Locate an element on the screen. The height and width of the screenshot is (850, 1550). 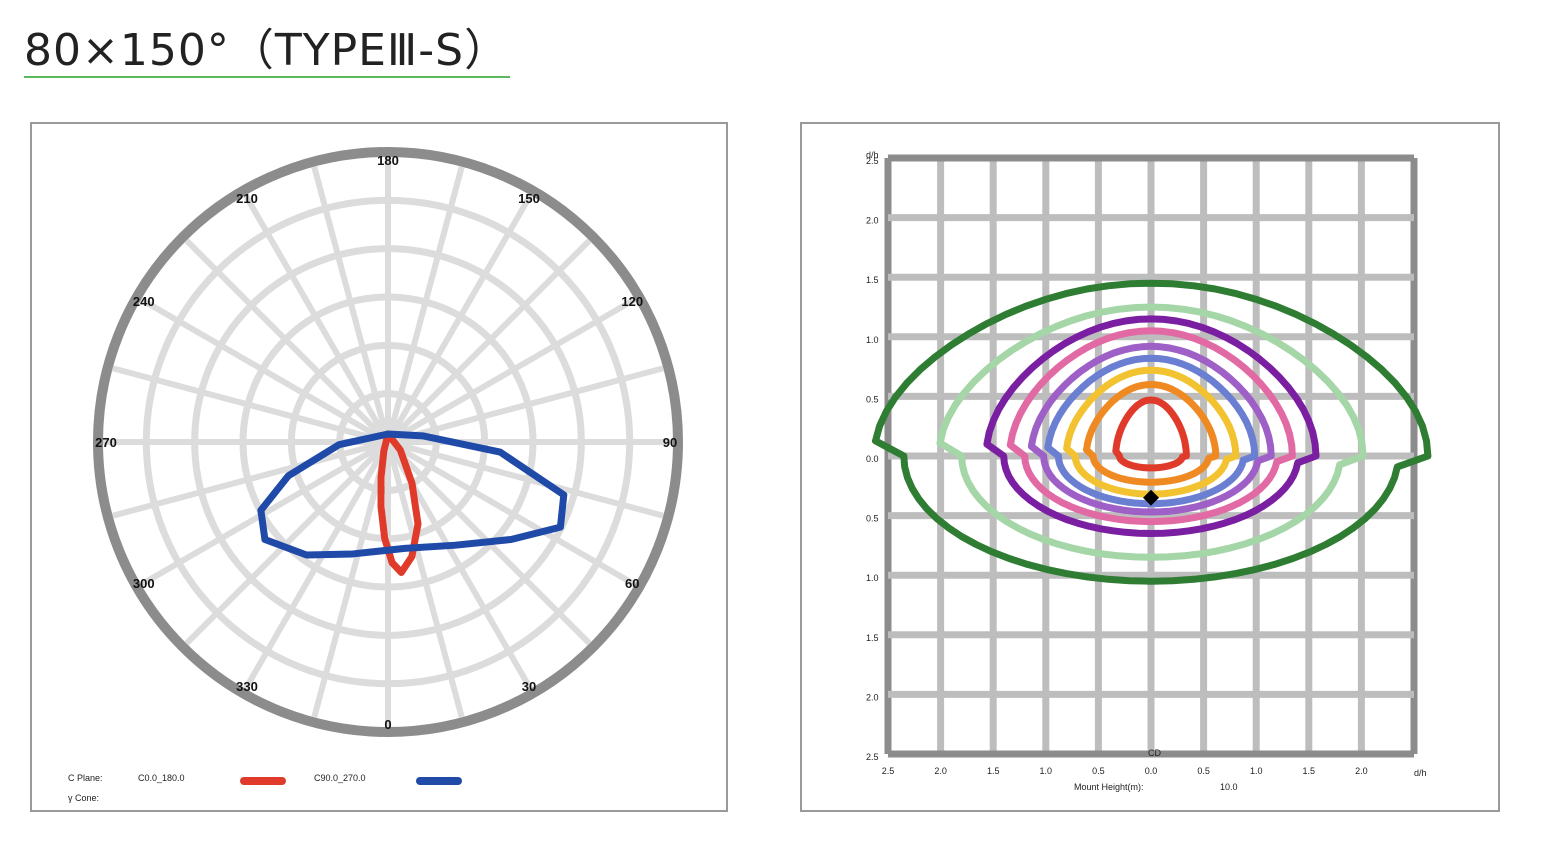
polar-angle-label: 240 is located at coordinates (144, 301).